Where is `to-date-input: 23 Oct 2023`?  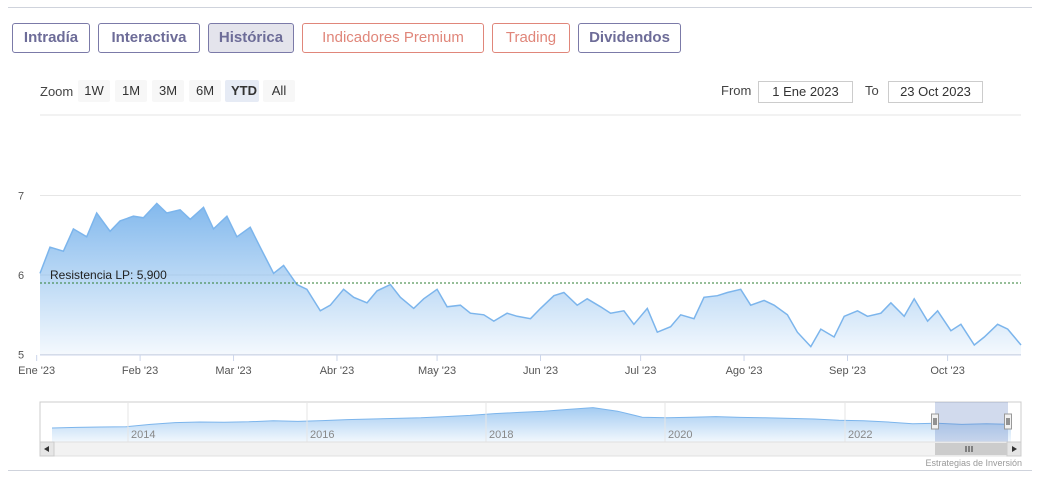
to-date-input: 23 Oct 2023 is located at coordinates (935, 92).